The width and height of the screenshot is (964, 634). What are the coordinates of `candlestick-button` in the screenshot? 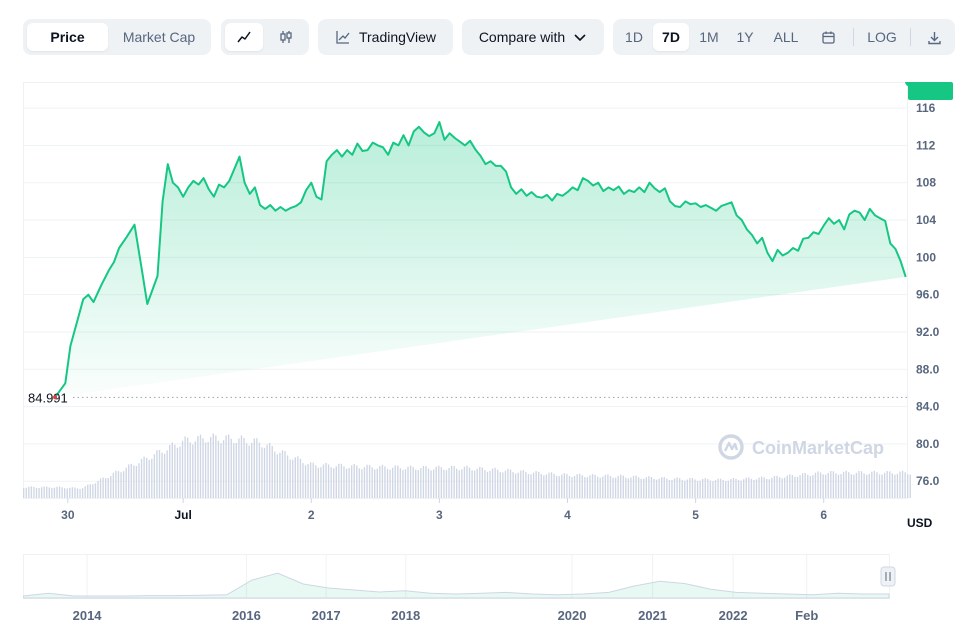 It's located at (286, 37).